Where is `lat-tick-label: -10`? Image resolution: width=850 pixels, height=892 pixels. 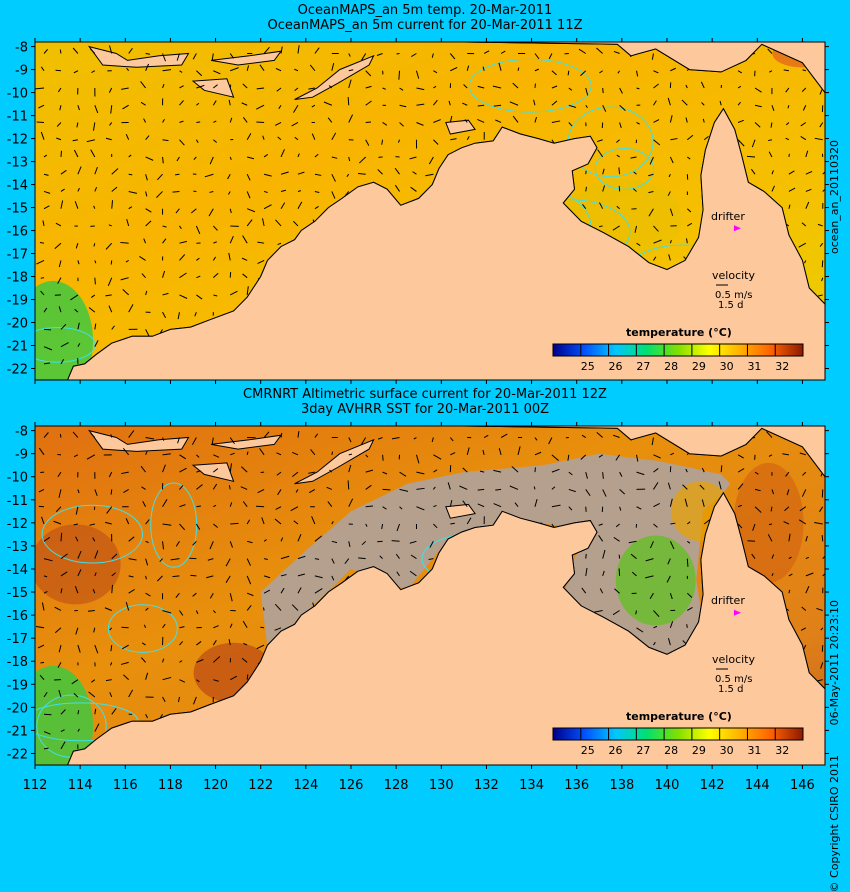 lat-tick-label: -10 is located at coordinates (17, 478).